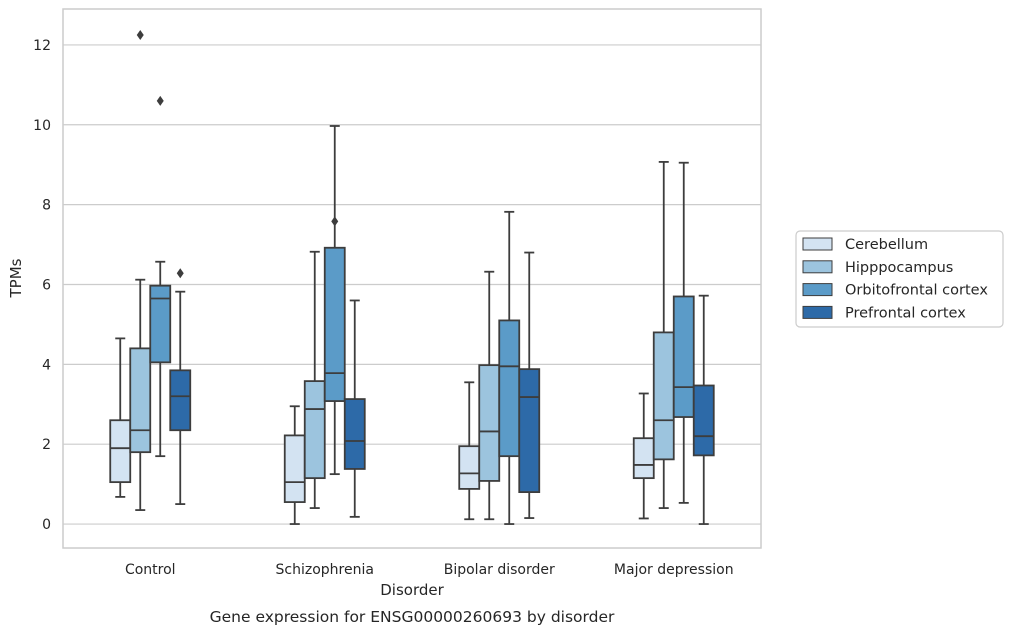  I want to click on legend-label: Orbitofrontal cortex, so click(916, 291).